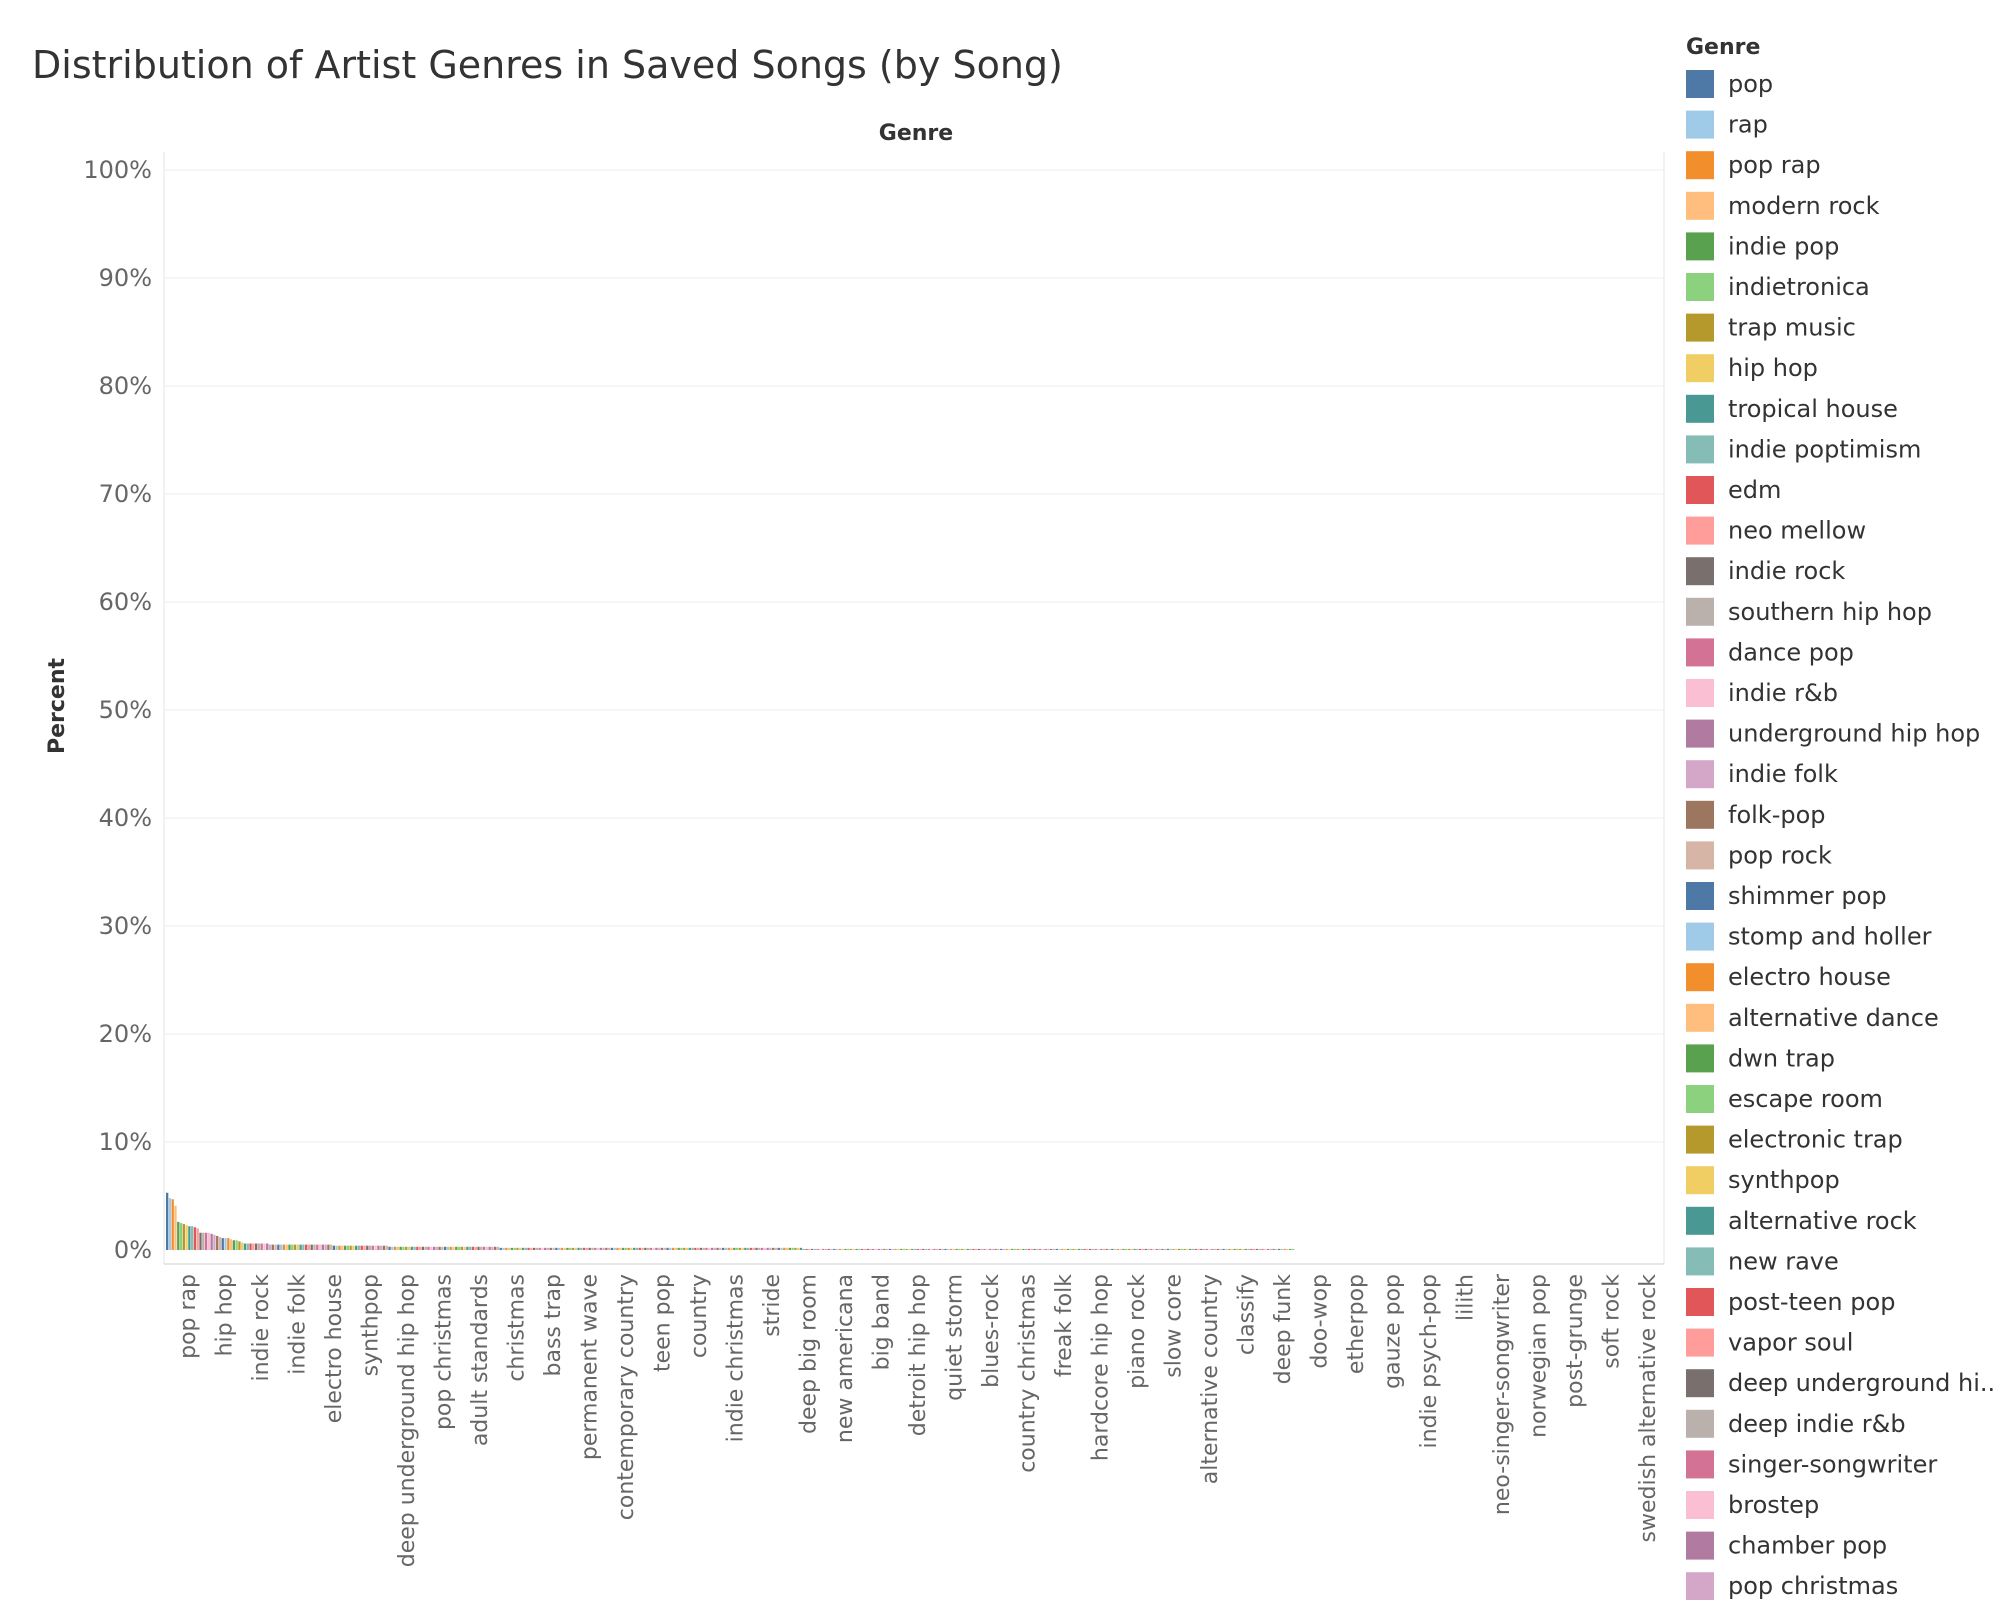 The image size is (2000, 1600). I want to click on y-tick-label: 80%, so click(125, 386).